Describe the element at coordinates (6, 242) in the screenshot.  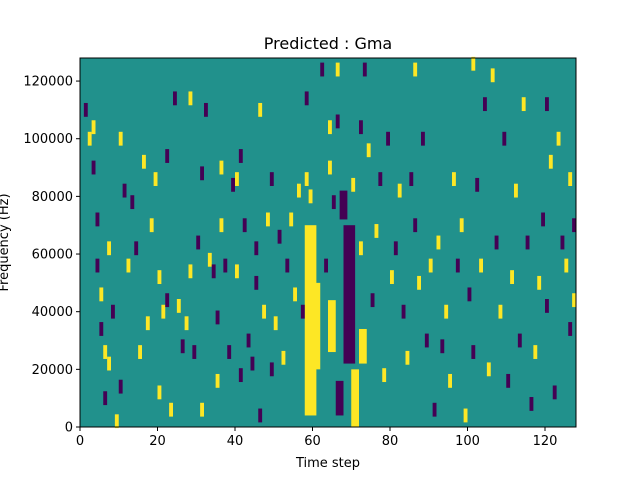
I see `y-axis-label: Frequency (Hz)` at that location.